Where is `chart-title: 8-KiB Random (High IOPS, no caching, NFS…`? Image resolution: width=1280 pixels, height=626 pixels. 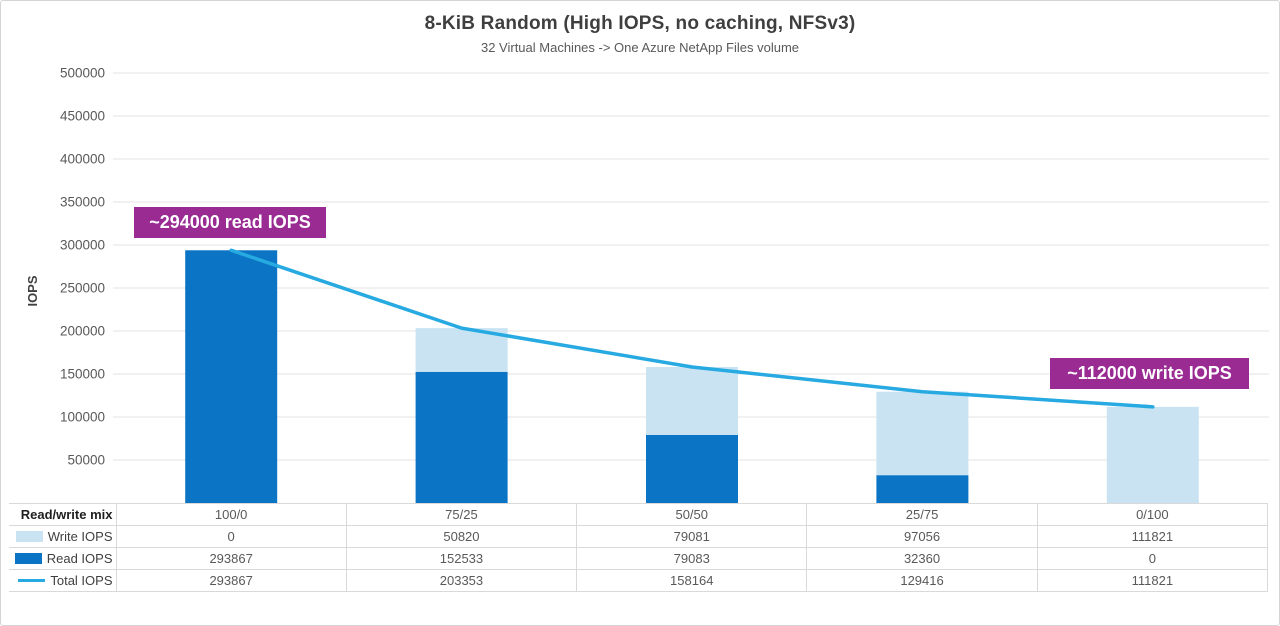 chart-title: 8-KiB Random (High IOPS, no caching, NFS… is located at coordinates (640, 23).